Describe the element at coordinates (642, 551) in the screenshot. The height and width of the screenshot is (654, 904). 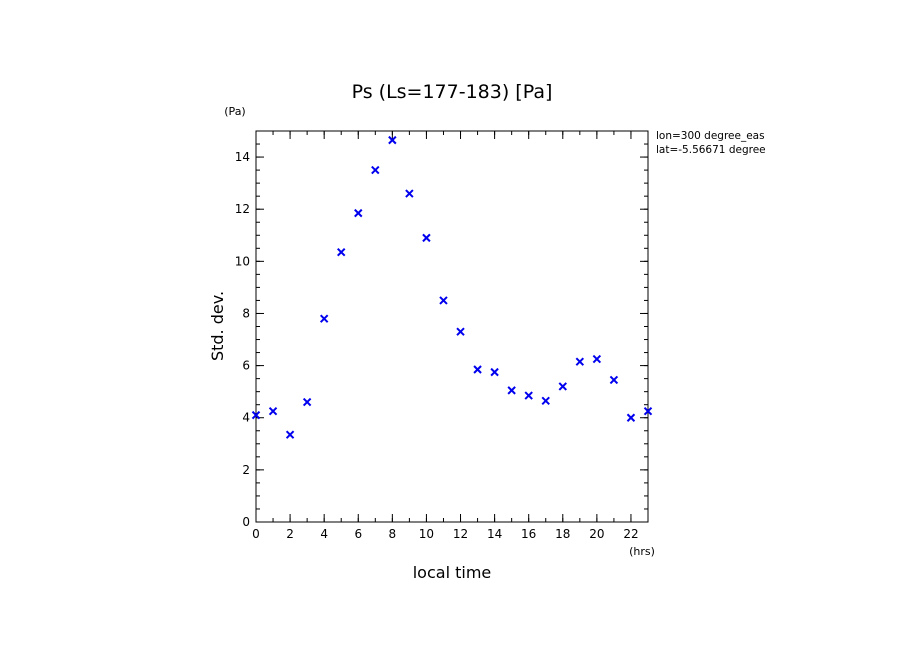
I see `x-axis-unit: (hrs)` at that location.